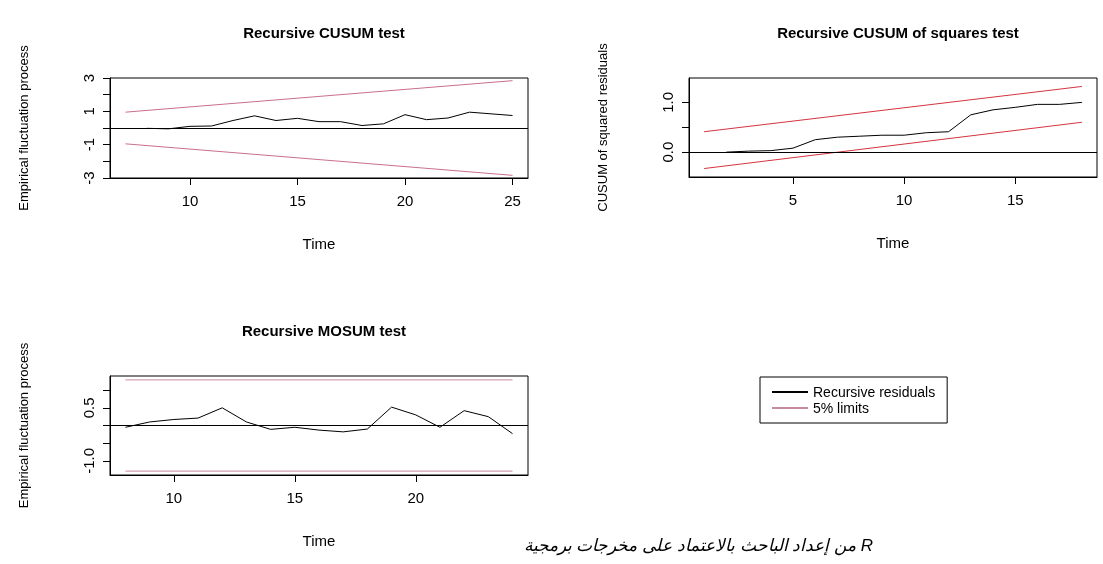 The height and width of the screenshot is (564, 1103). I want to click on y-tick-label: -1, so click(88, 144).